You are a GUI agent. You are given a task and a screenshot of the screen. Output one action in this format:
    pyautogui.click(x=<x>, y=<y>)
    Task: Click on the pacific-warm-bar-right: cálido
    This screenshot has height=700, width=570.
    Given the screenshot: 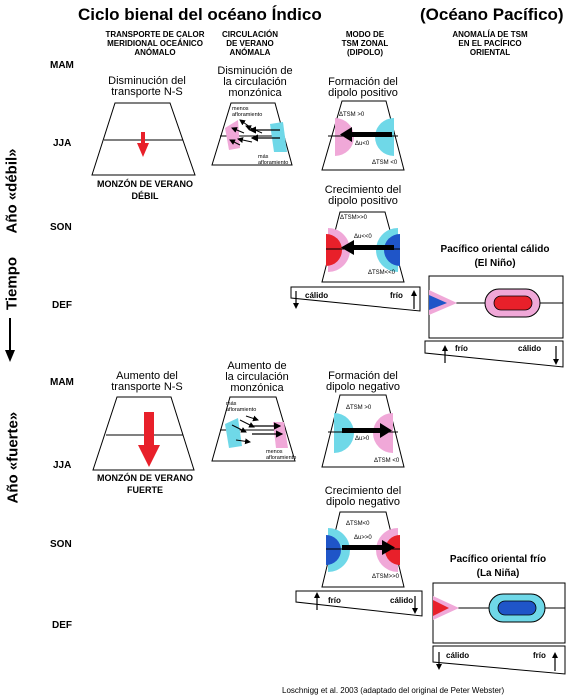 What is the action you would take?
    pyautogui.click(x=530, y=348)
    